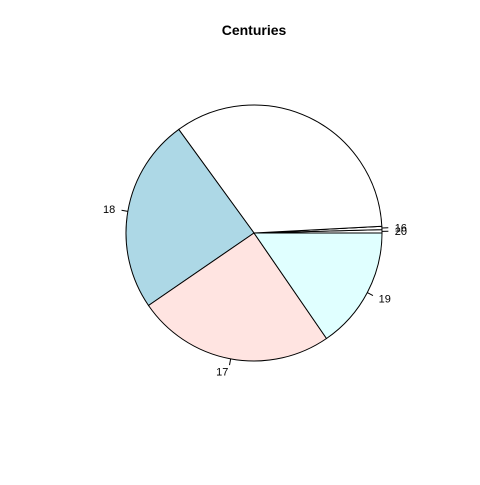 The height and width of the screenshot is (485, 480). Describe the element at coordinates (385, 300) in the screenshot. I see `slice-label-19: 19` at that location.